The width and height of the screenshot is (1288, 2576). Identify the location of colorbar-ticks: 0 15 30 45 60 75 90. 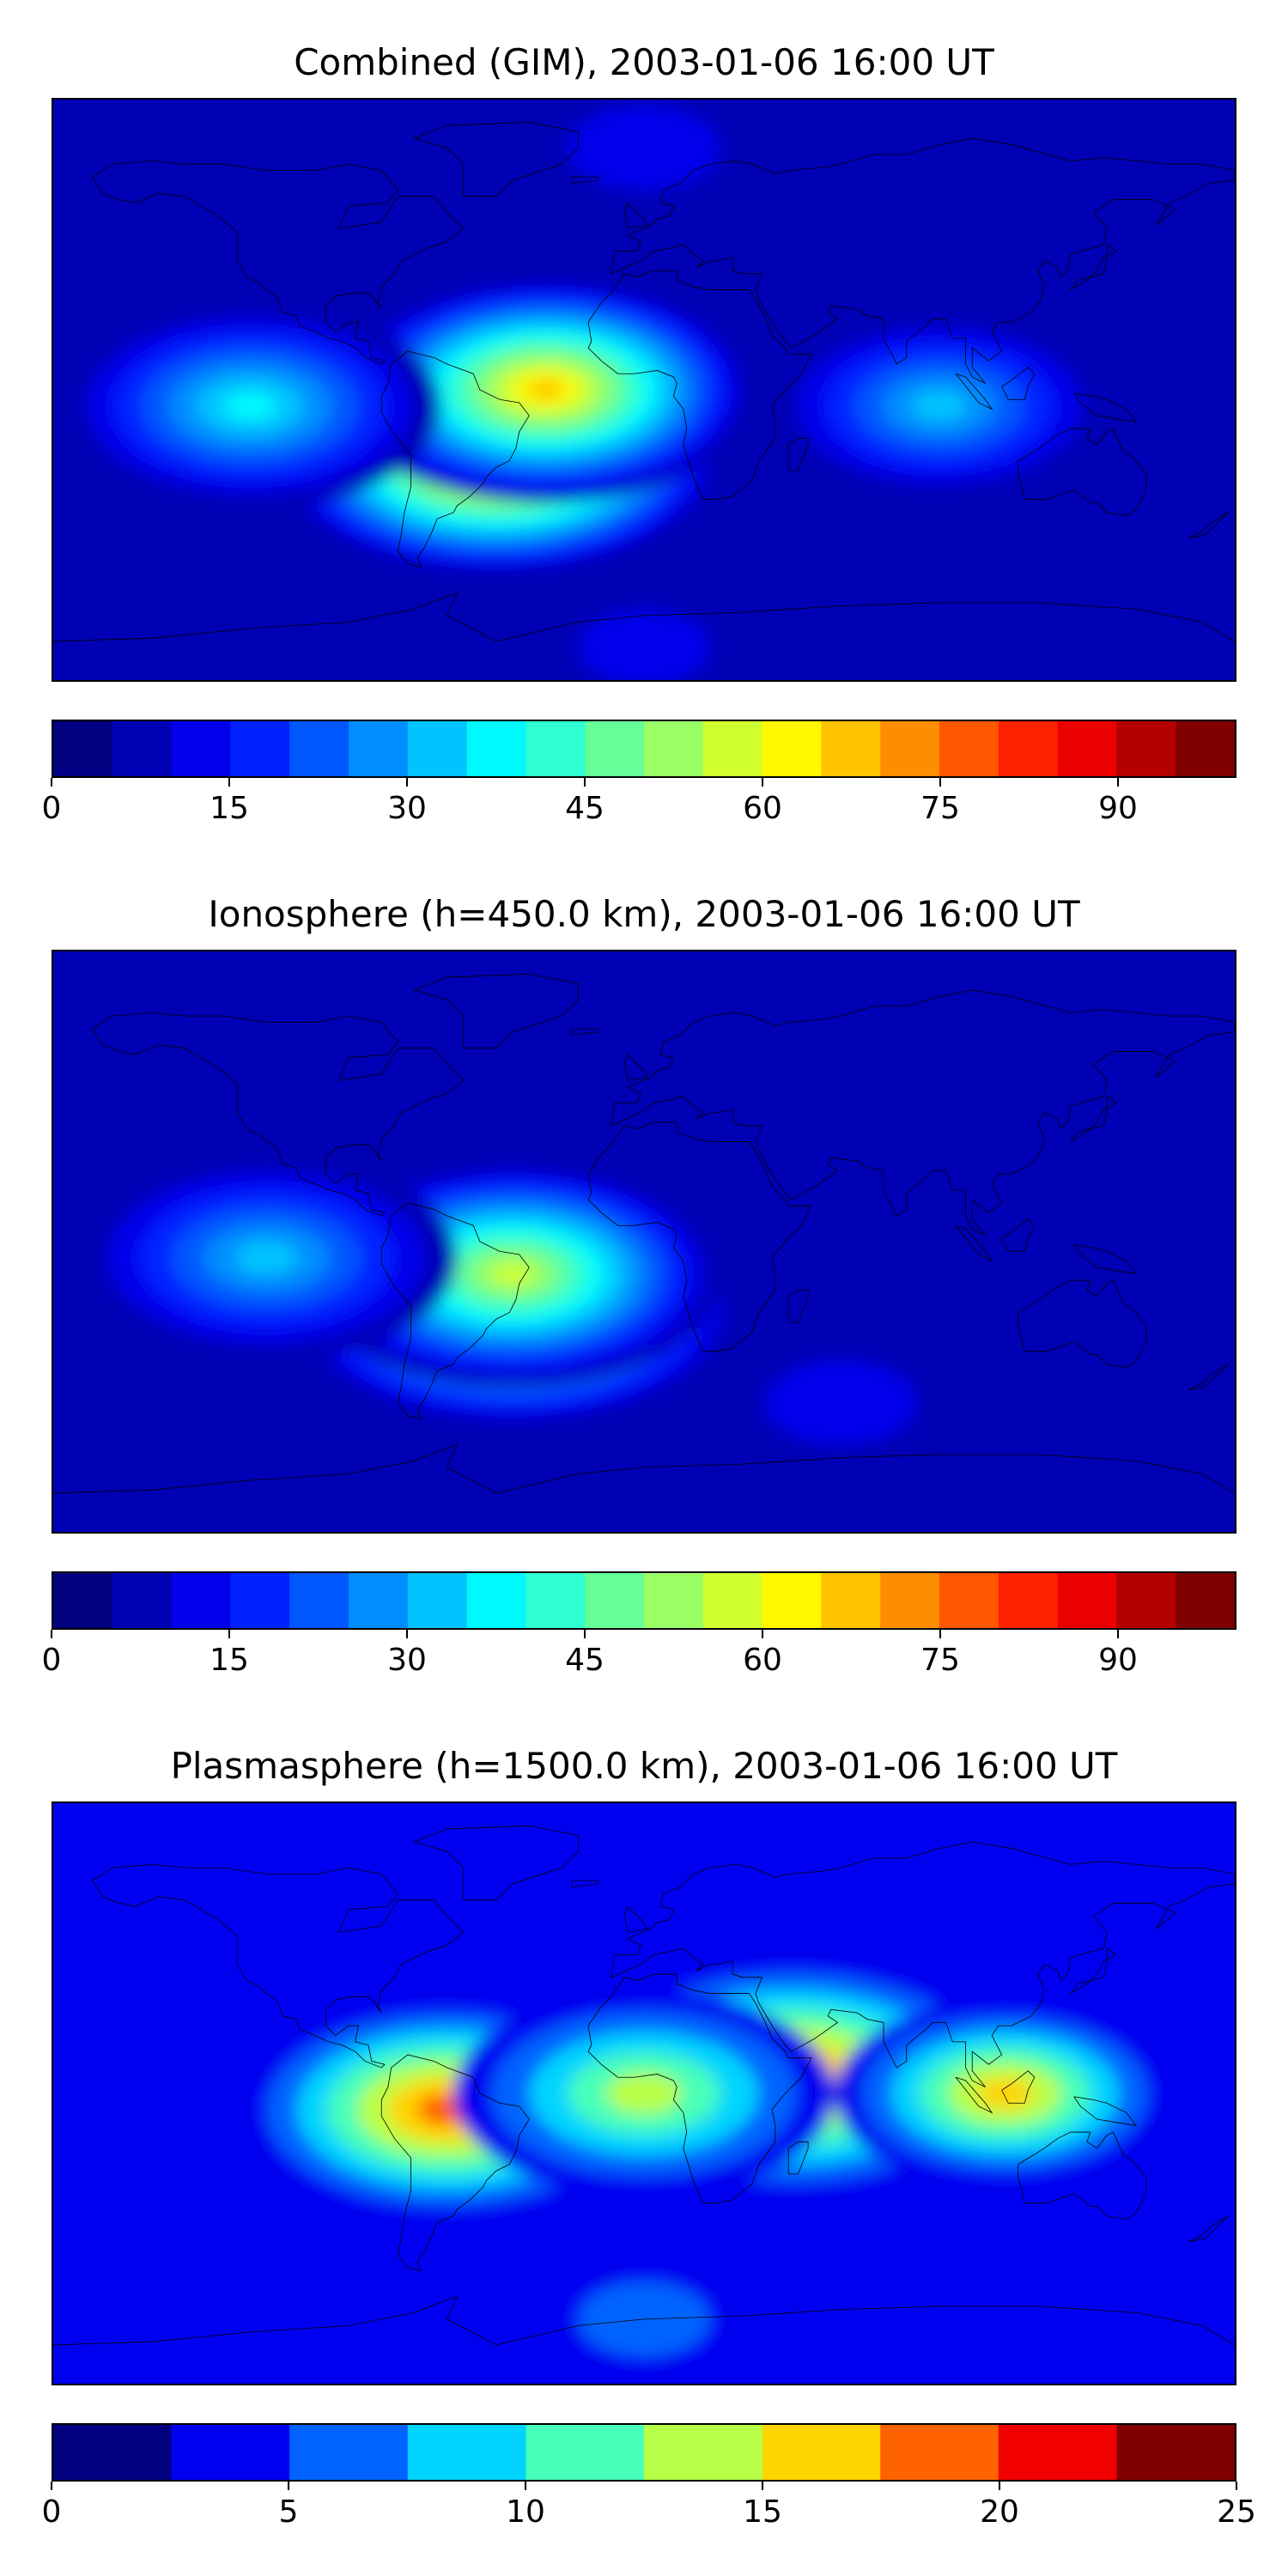
(639, 808).